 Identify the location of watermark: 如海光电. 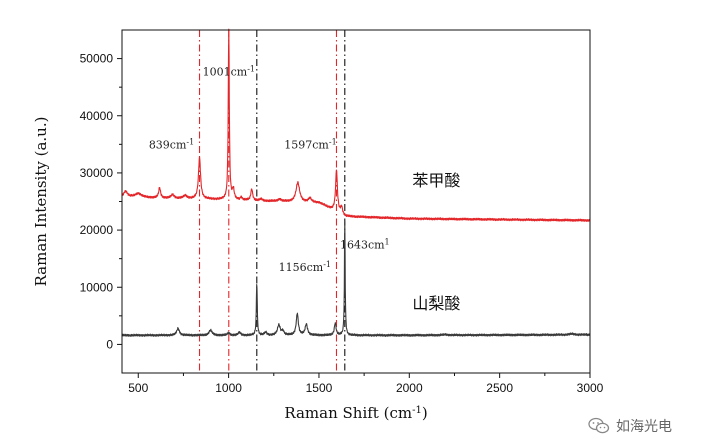
(630, 426).